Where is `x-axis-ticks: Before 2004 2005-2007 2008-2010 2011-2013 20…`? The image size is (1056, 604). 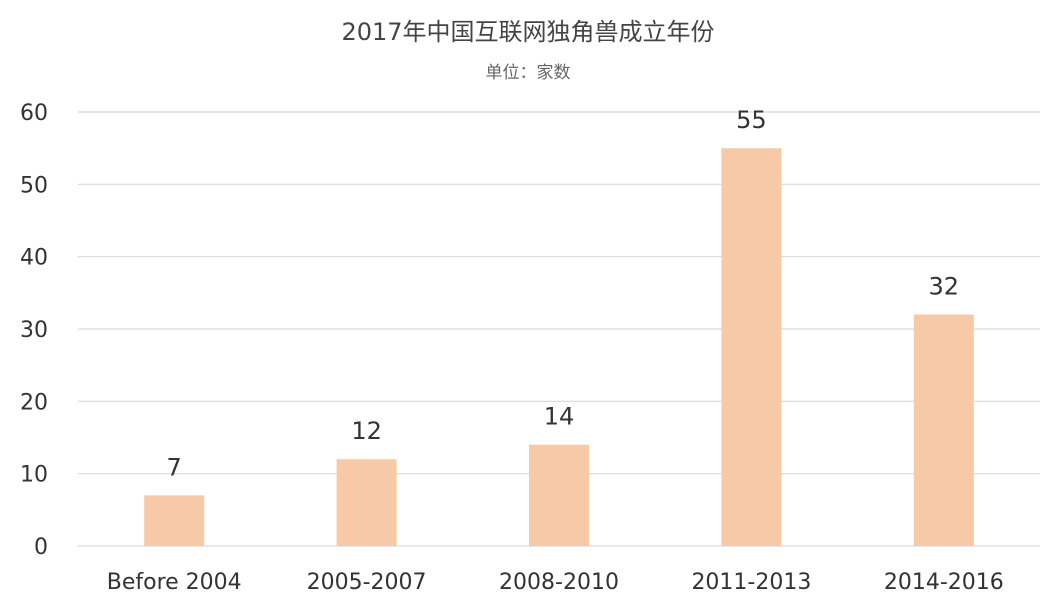 x-axis-ticks: Before 2004 2005-2007 2008-2010 2011-2013 20… is located at coordinates (555, 582).